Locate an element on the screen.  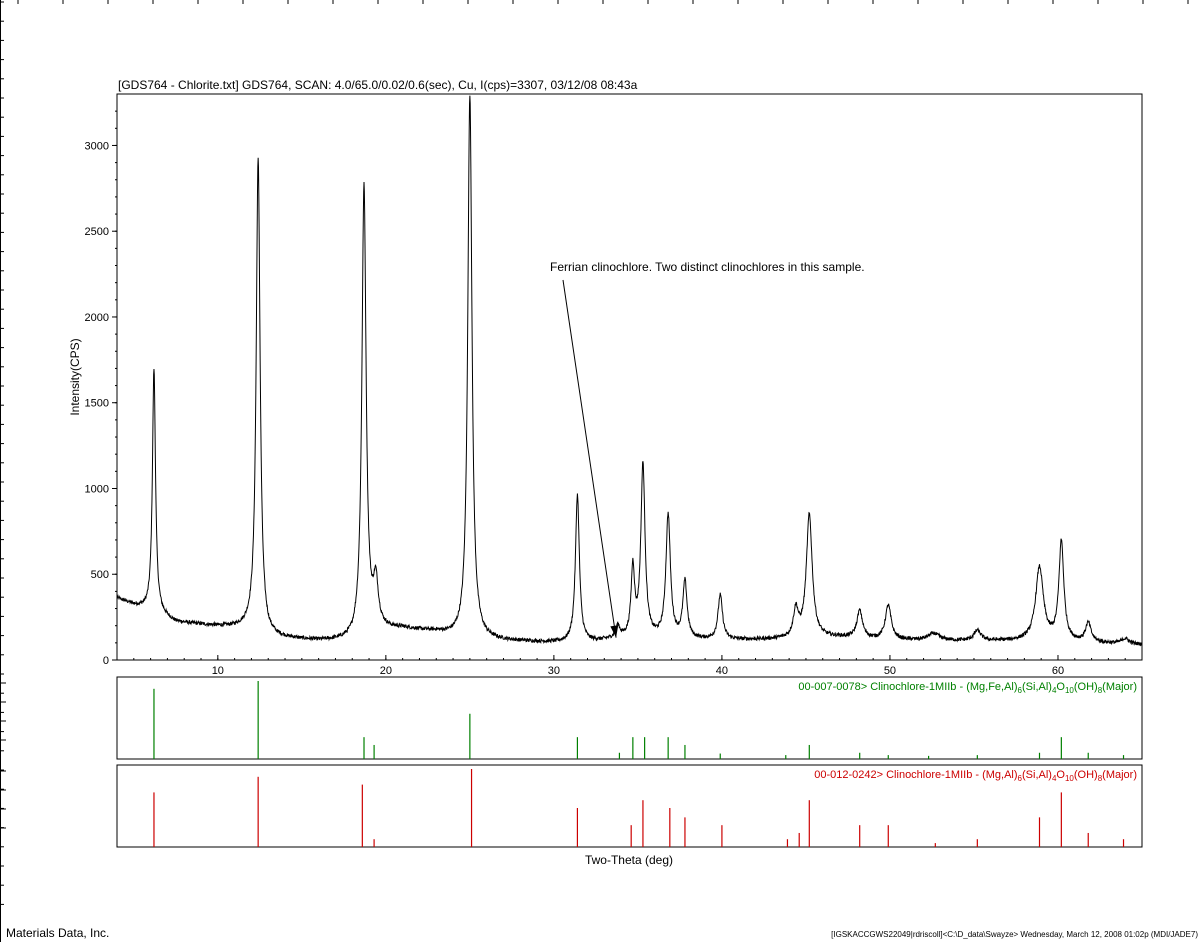
x-tick-label: 20 is located at coordinates (386, 671).